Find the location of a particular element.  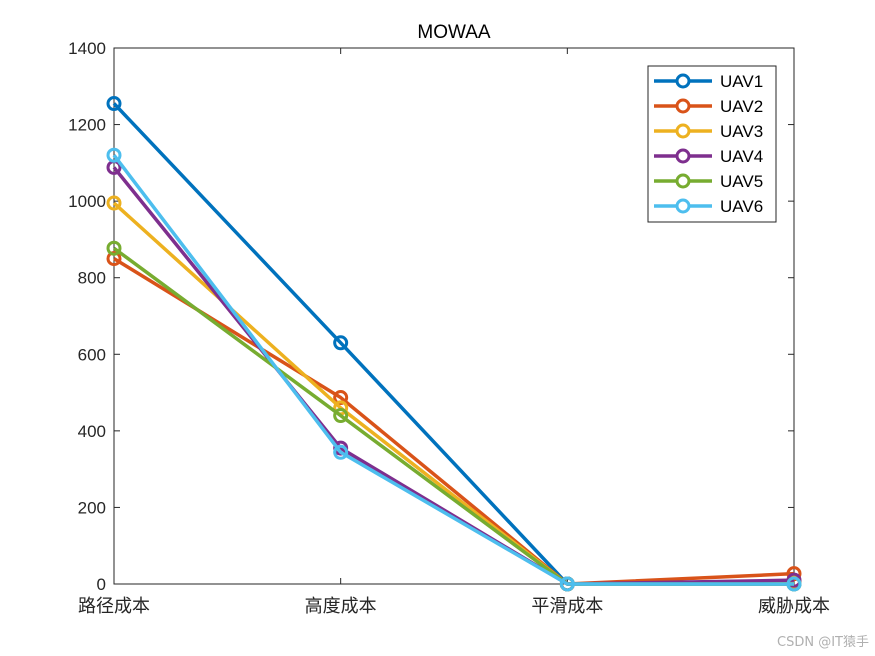

x-tick-label: 威胁成本 is located at coordinates (794, 606).